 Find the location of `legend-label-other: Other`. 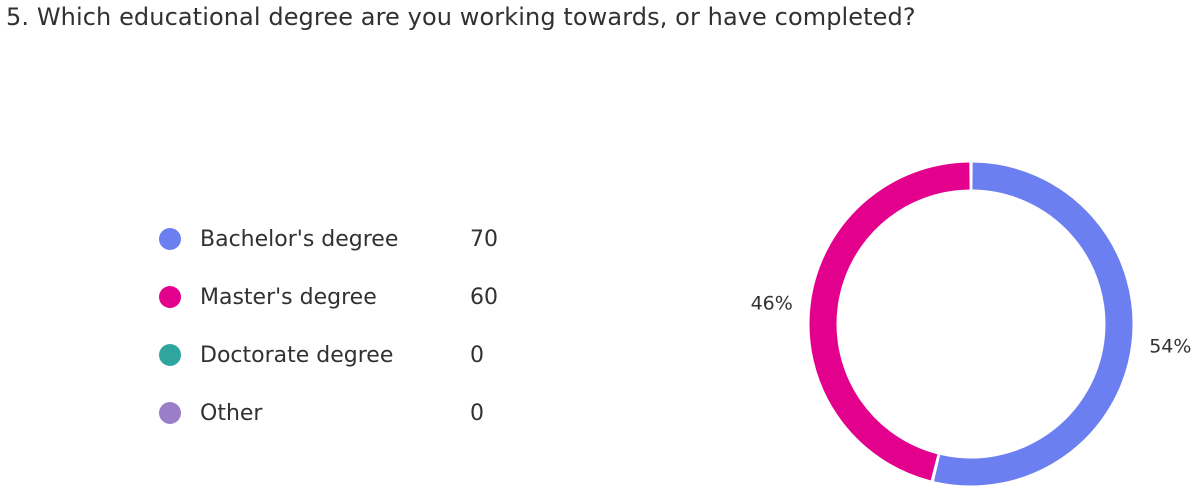

legend-label-other: Other is located at coordinates (231, 413).